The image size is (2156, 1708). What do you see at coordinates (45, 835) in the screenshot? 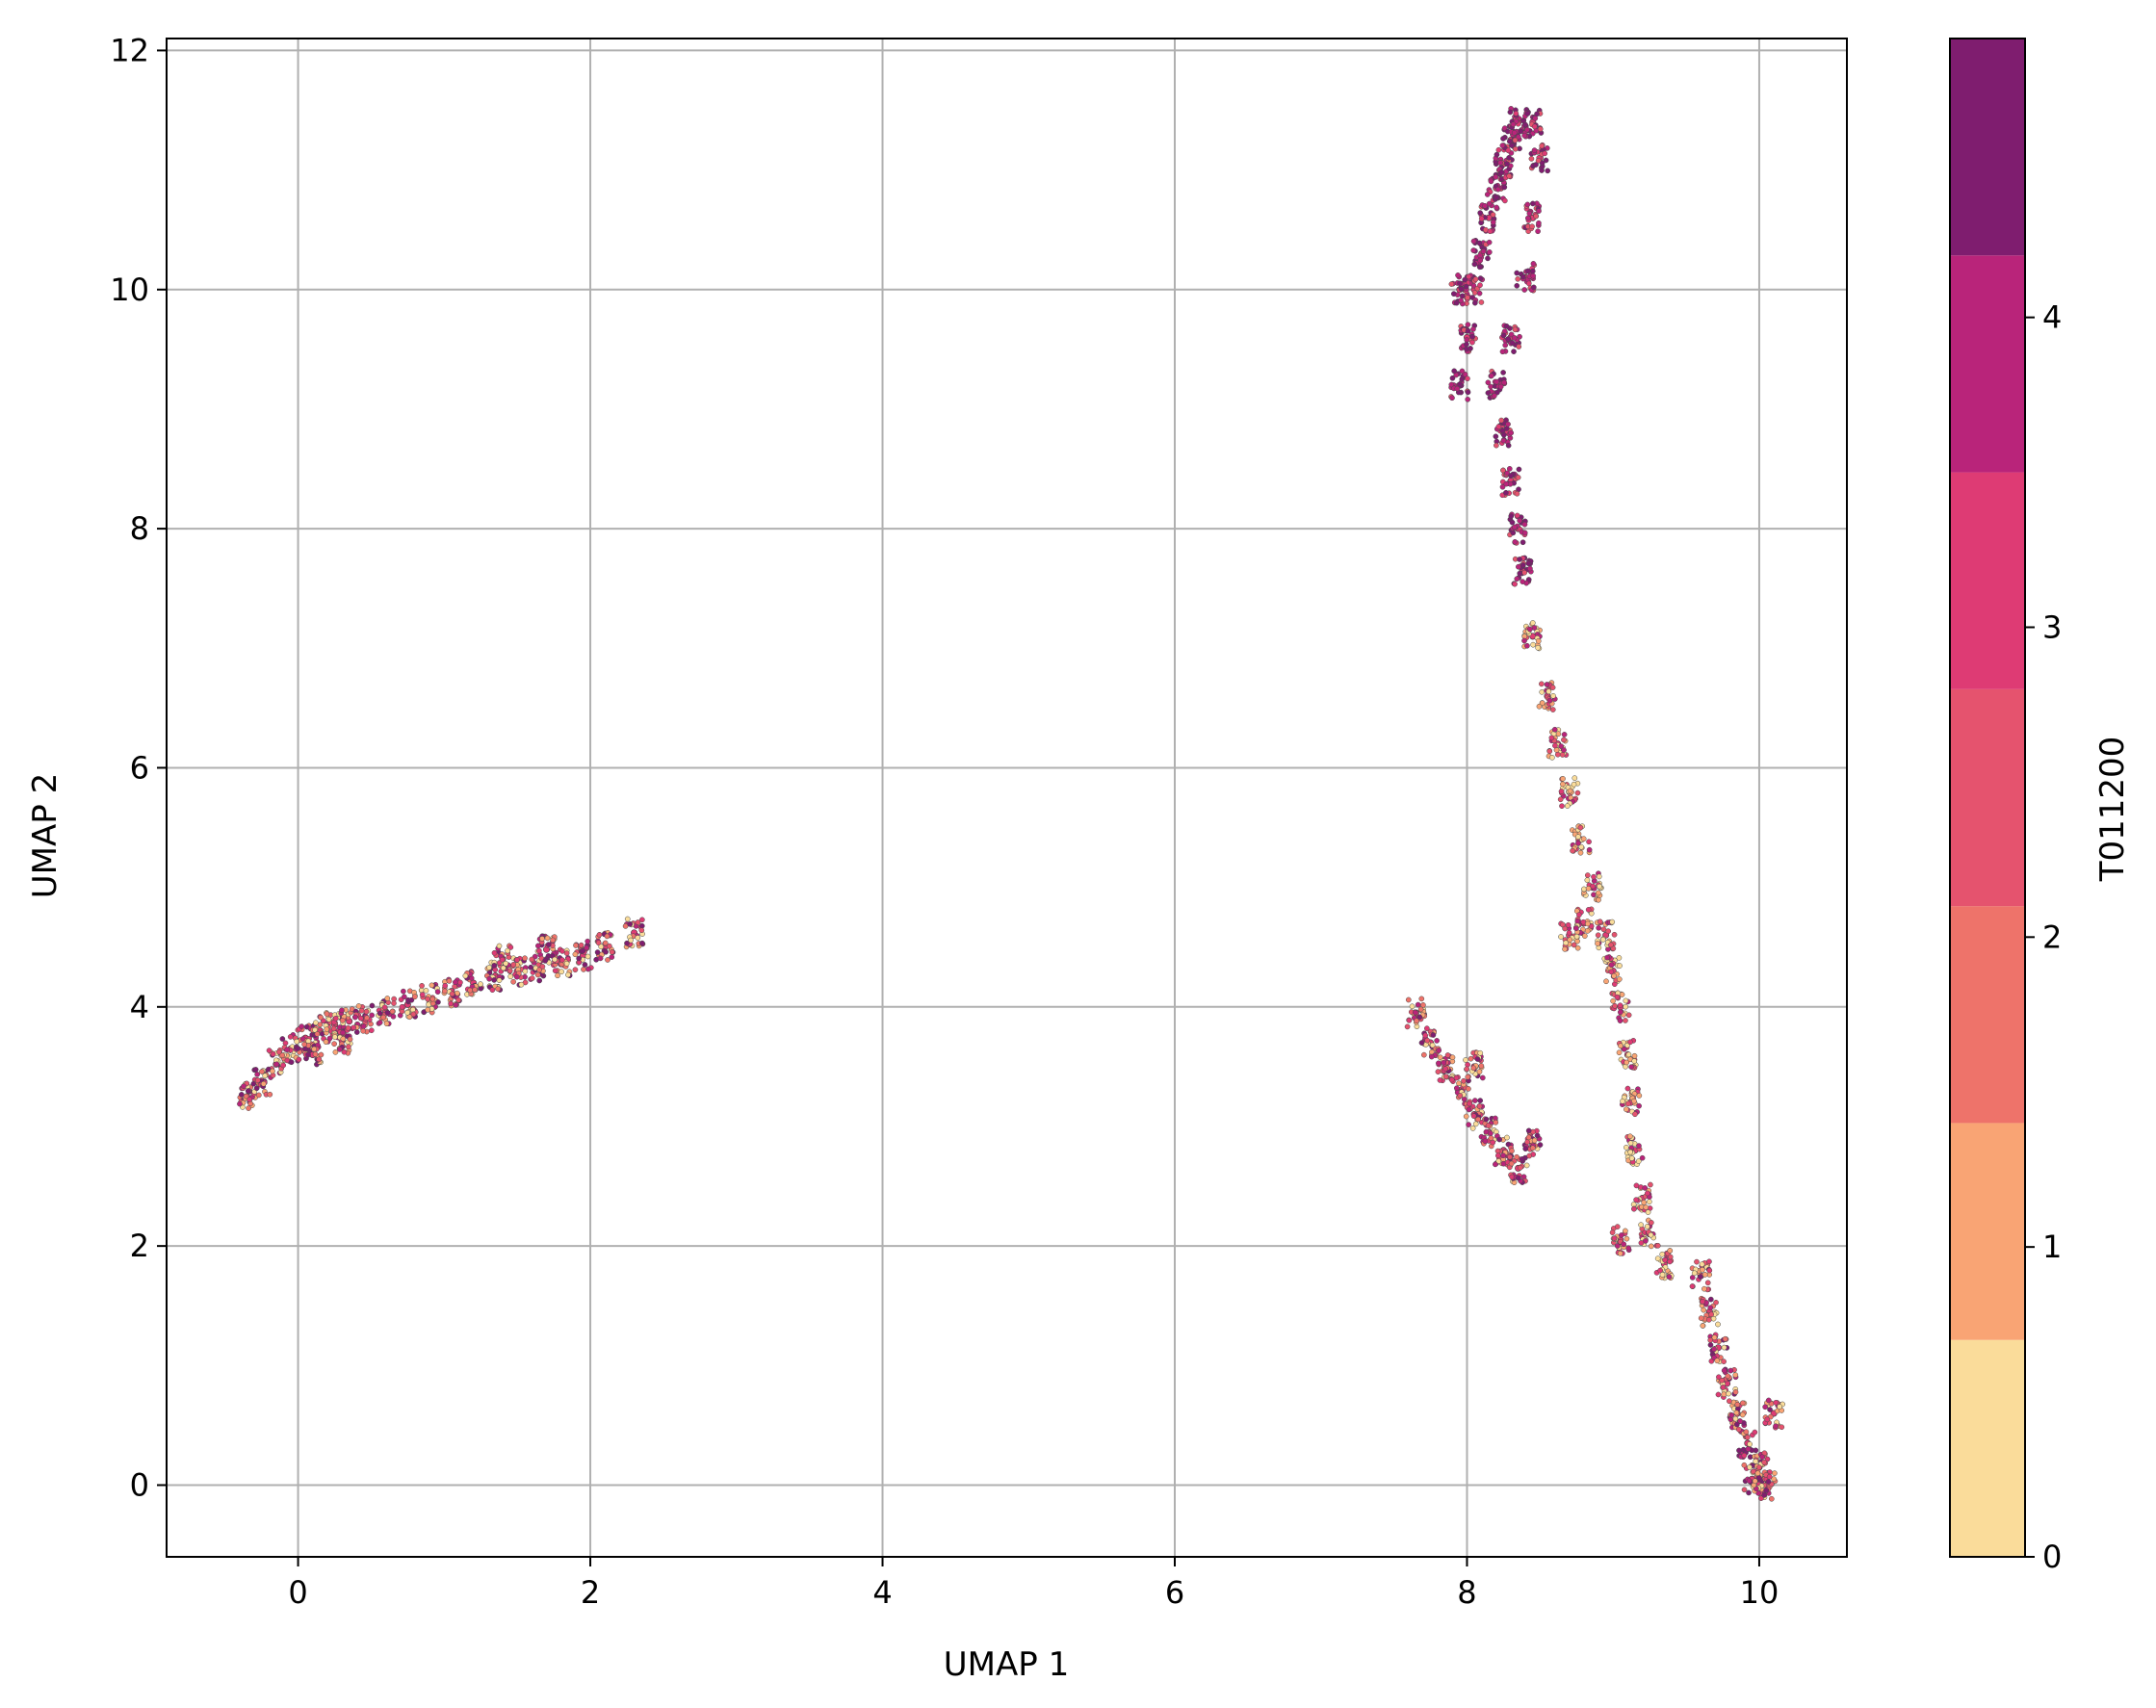
I see `y-axis-label: UMAP 2` at bounding box center [45, 835].